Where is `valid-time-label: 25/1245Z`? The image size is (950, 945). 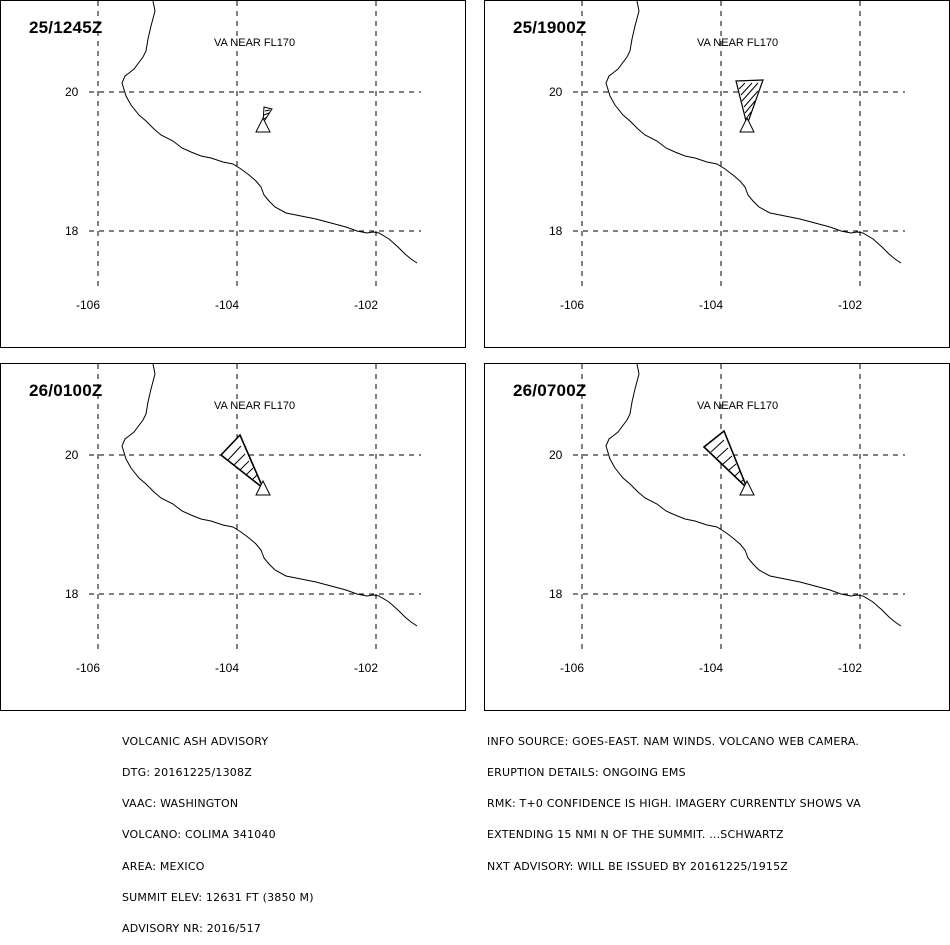 valid-time-label: 25/1245Z is located at coordinates (66, 27).